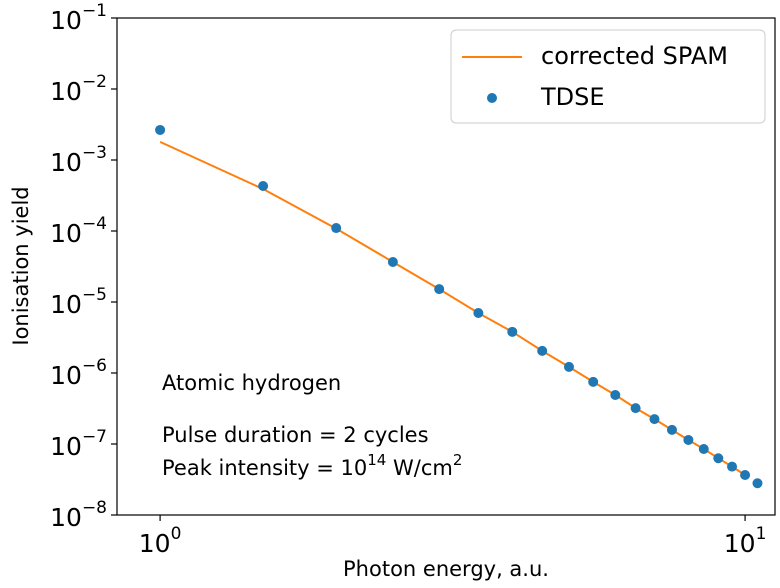 The height and width of the screenshot is (588, 780). Describe the element at coordinates (94, 437) in the screenshot. I see `y-tick-label-exponent: −7` at that location.